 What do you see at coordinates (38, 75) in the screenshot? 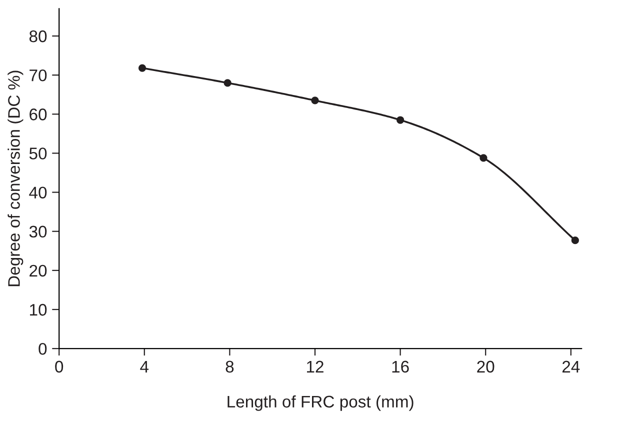
I see `y-tick-label: 70` at bounding box center [38, 75].